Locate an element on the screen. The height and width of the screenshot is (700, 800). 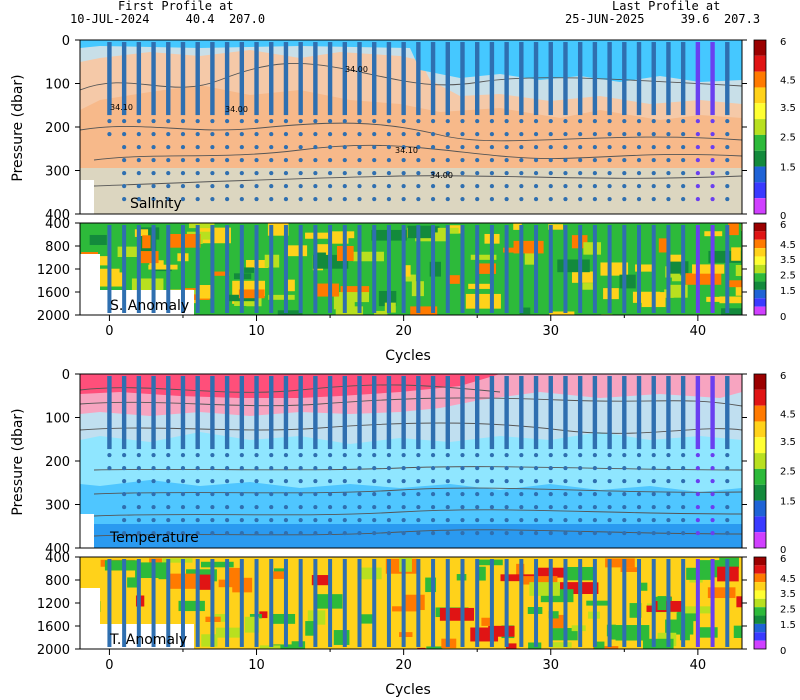
last-profile-info: 25-JUN-2025 39.6 207.3 is located at coordinates (662, 19).